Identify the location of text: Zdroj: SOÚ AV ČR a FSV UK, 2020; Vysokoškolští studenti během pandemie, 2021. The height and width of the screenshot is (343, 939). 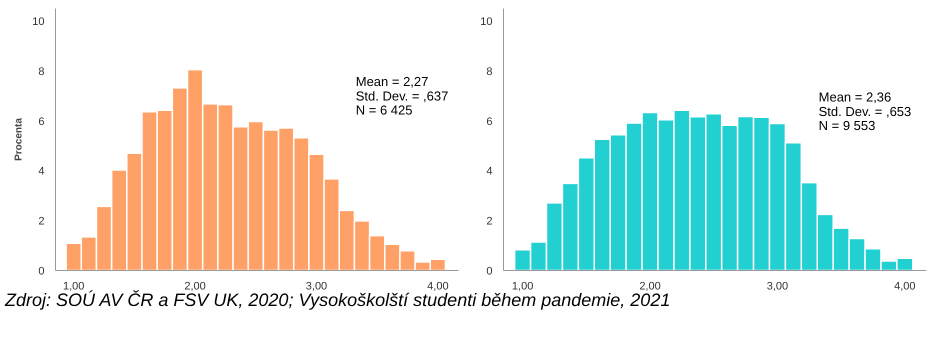
(337, 301).